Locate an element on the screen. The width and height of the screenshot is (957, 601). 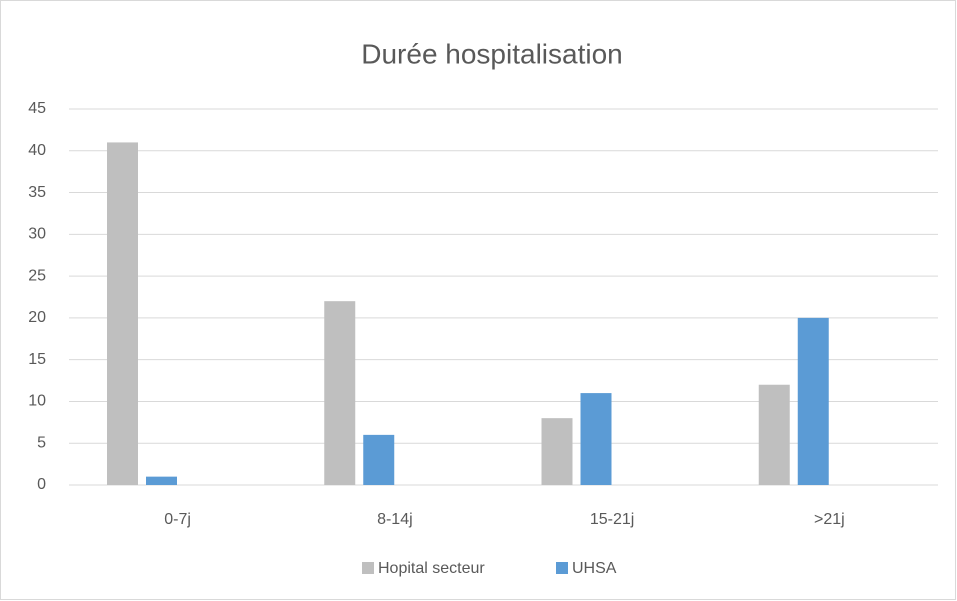
y-tick-label: 30 is located at coordinates (37, 234).